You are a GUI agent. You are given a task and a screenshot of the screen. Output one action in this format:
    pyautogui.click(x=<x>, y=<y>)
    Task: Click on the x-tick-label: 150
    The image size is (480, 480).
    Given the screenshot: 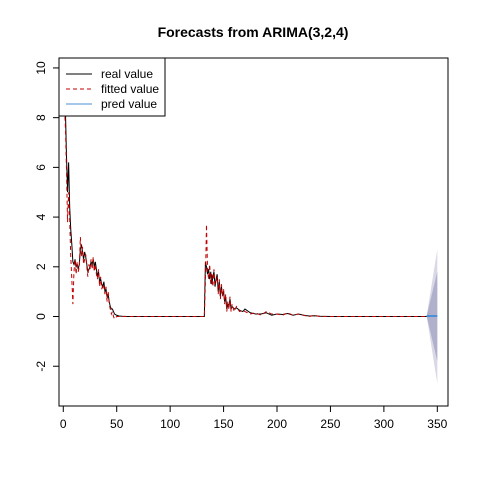 What is the action you would take?
    pyautogui.click(x=224, y=424)
    